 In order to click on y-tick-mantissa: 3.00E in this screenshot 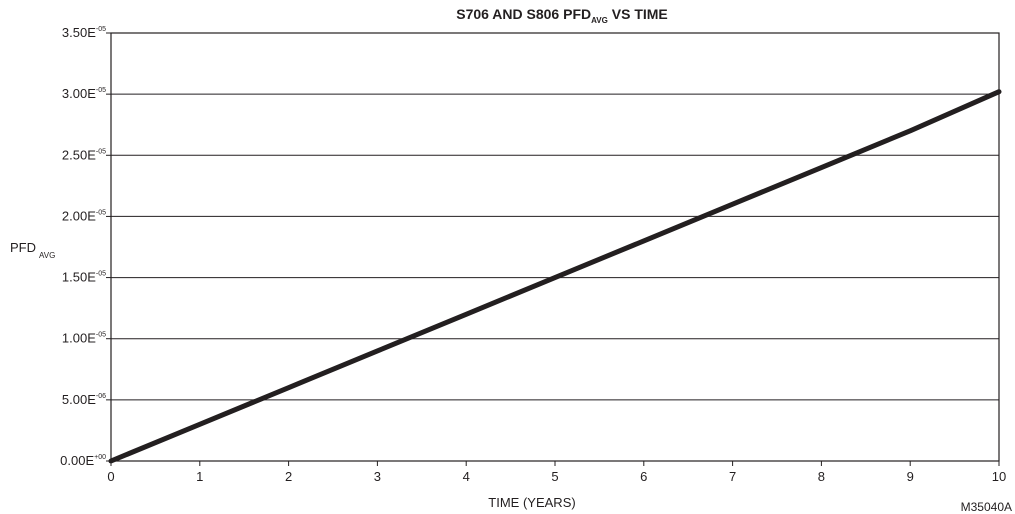, I will do `click(79, 93)`.